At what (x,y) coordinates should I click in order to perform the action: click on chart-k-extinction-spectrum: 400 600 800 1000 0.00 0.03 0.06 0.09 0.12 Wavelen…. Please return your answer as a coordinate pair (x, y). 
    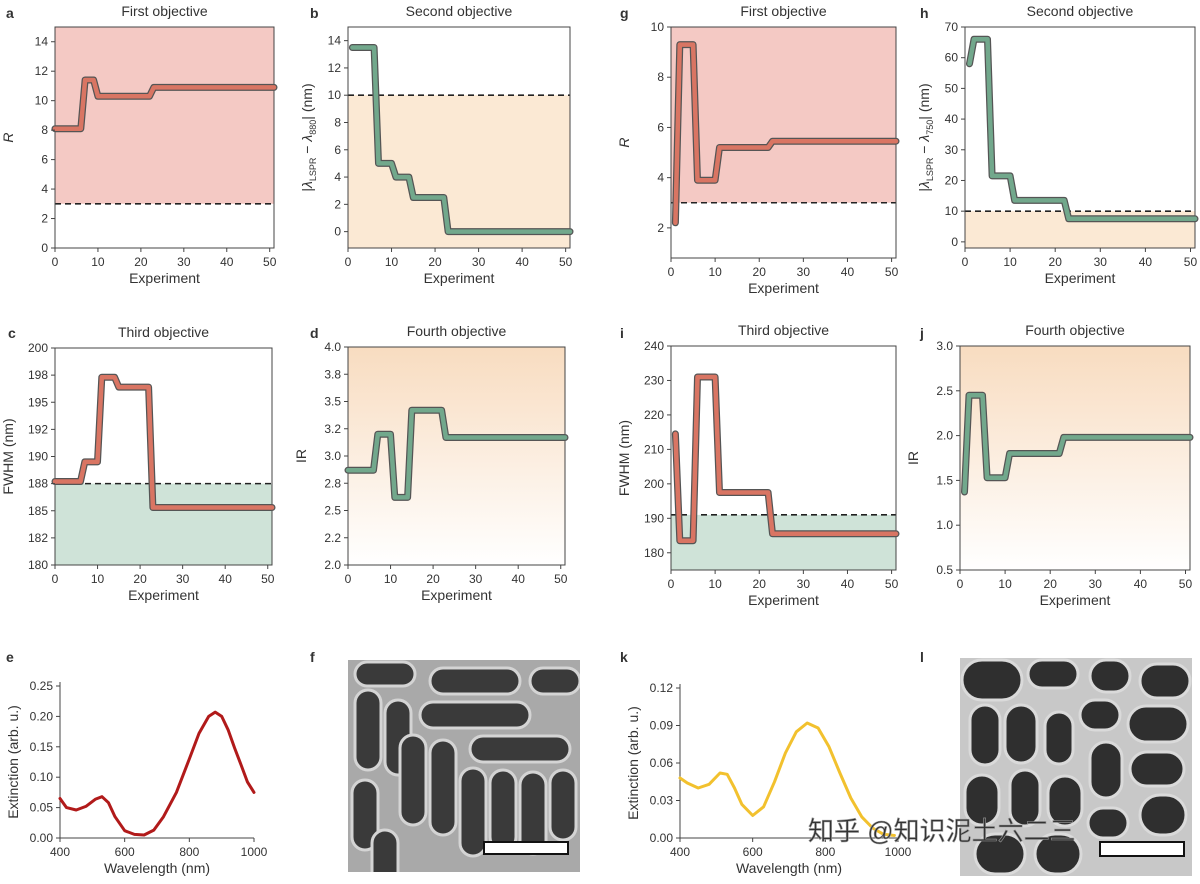
    Looking at the image, I should click on (768, 778).